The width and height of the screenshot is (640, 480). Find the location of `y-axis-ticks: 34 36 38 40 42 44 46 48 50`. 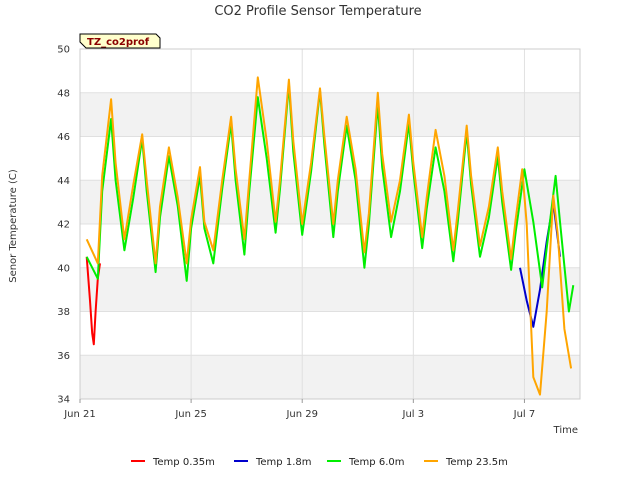

y-axis-ticks: 34 36 38 40 42 44 46 48 50 is located at coordinates (63, 225).